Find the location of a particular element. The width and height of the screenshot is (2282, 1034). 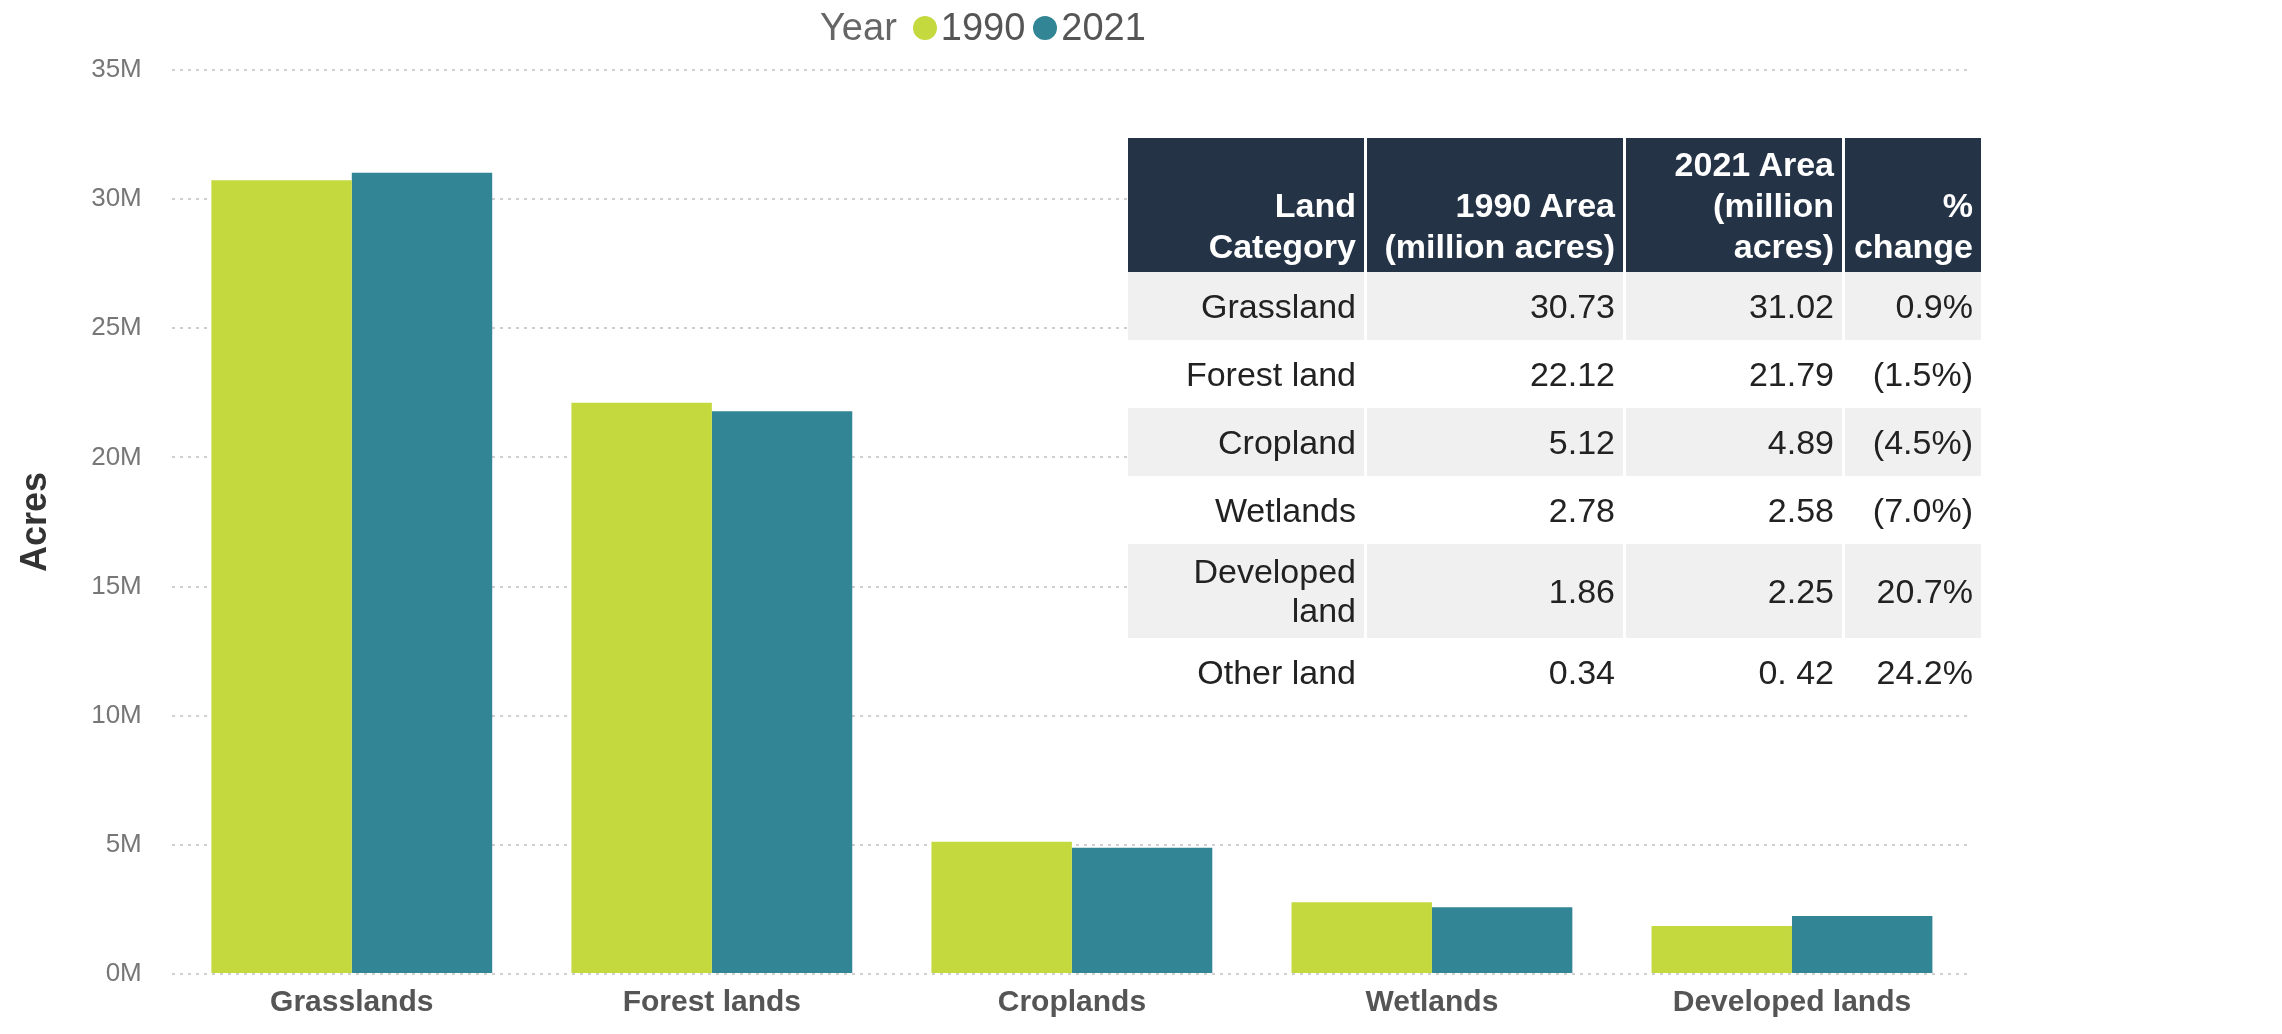

text: Developed land is located at coordinates (1274, 591).